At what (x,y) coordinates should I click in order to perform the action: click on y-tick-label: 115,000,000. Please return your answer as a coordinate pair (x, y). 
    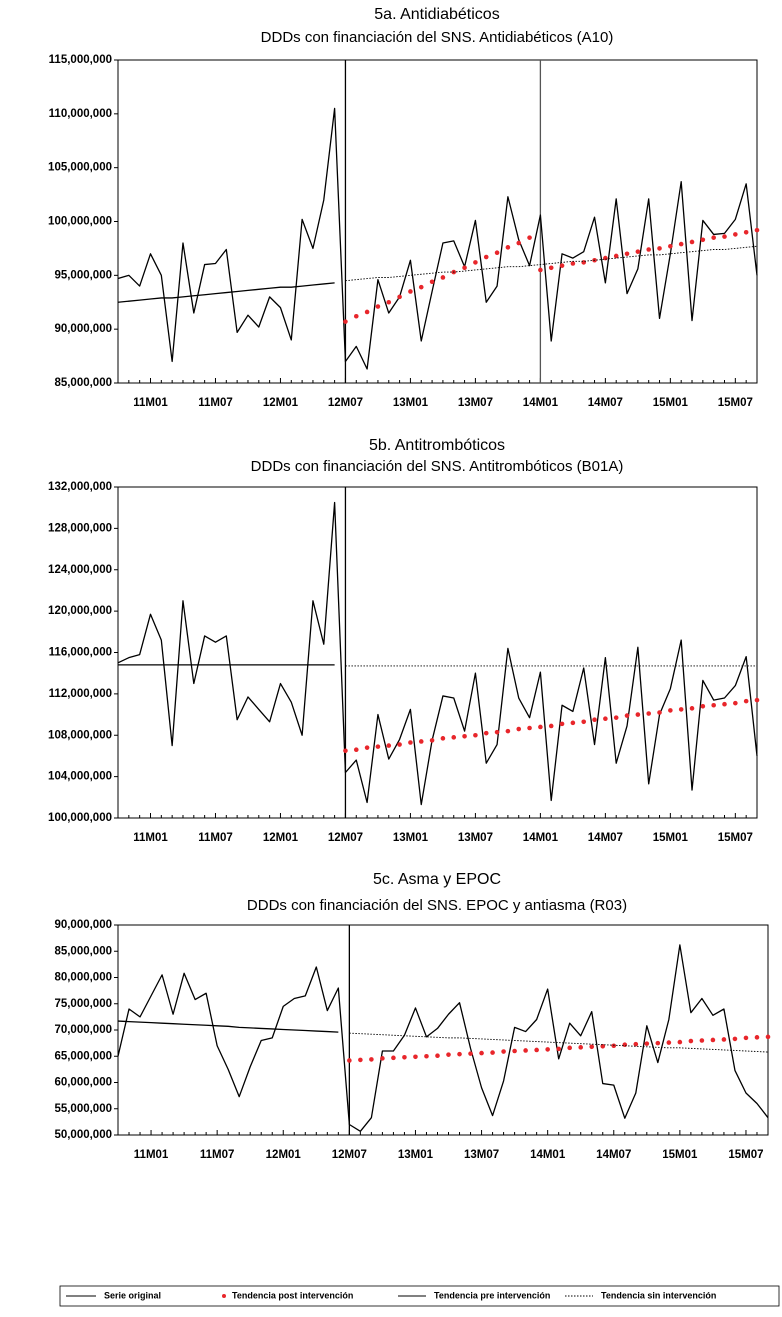
    Looking at the image, I should click on (80, 60).